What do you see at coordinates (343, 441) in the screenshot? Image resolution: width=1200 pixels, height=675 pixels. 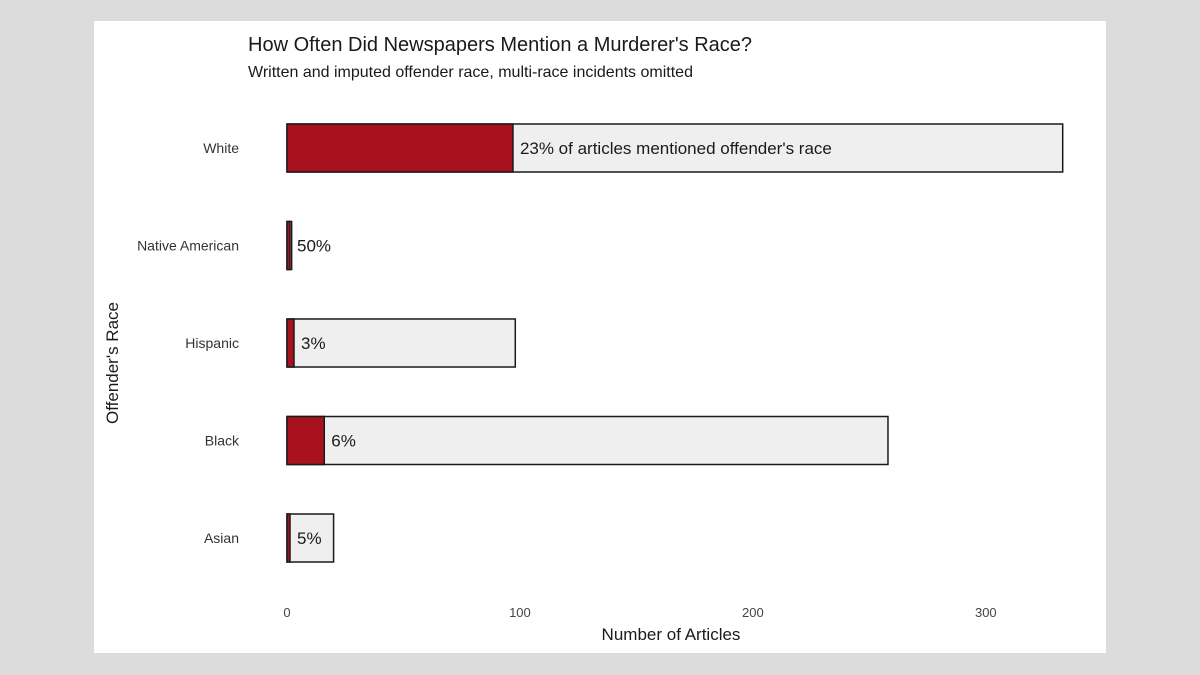 I see `data-label-black: 6%` at bounding box center [343, 441].